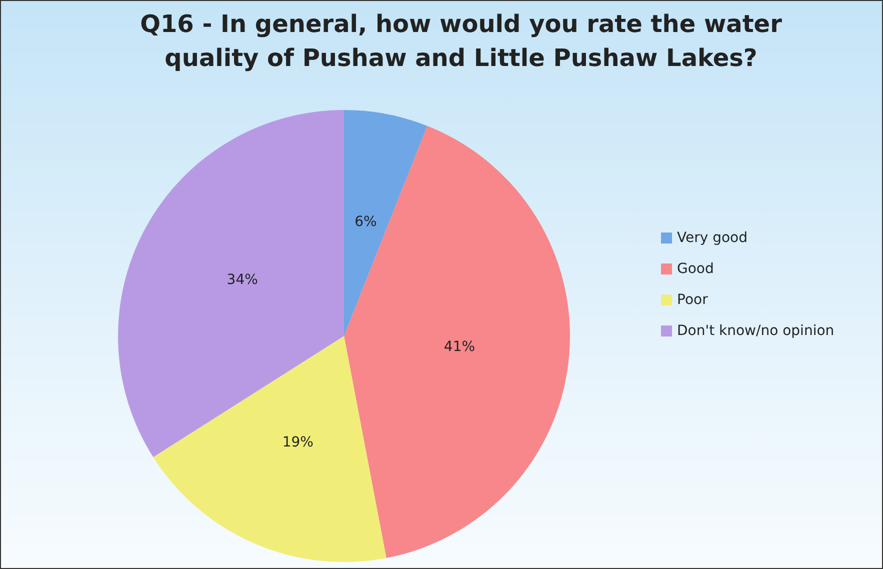 The width and height of the screenshot is (883, 569). What do you see at coordinates (242, 280) in the screenshot?
I see `data-label: 34%` at bounding box center [242, 280].